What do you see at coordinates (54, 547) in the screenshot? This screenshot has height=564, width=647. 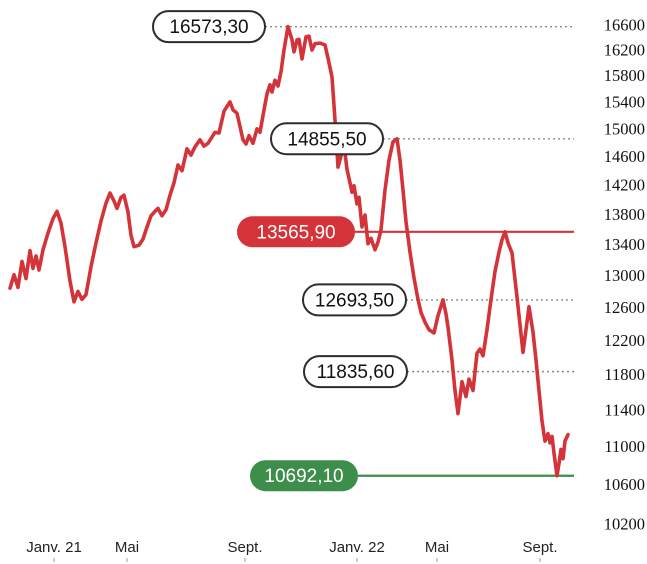 I see `x-axis-month-label: Janv. 21` at bounding box center [54, 547].